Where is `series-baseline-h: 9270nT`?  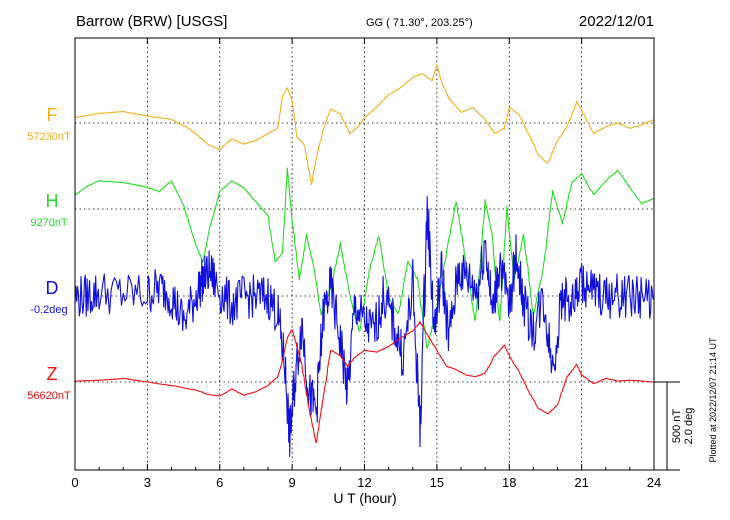
series-baseline-h: 9270nT is located at coordinates (49, 223).